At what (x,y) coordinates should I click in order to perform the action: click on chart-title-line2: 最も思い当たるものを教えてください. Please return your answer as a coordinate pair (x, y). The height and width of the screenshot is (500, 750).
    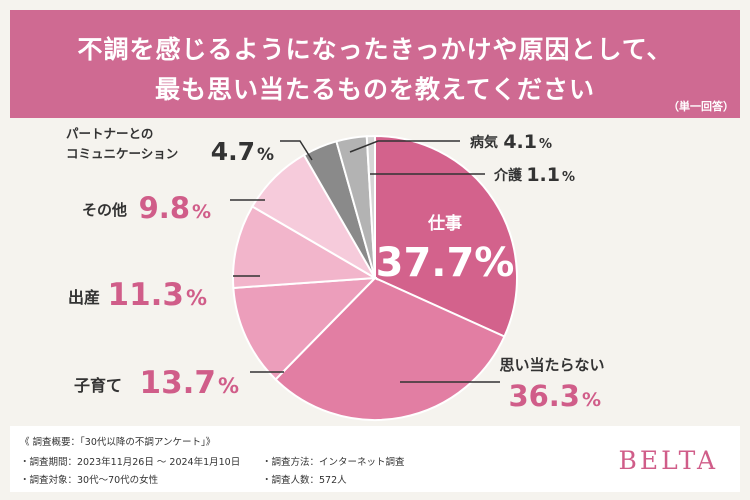
    Looking at the image, I should click on (374, 89).